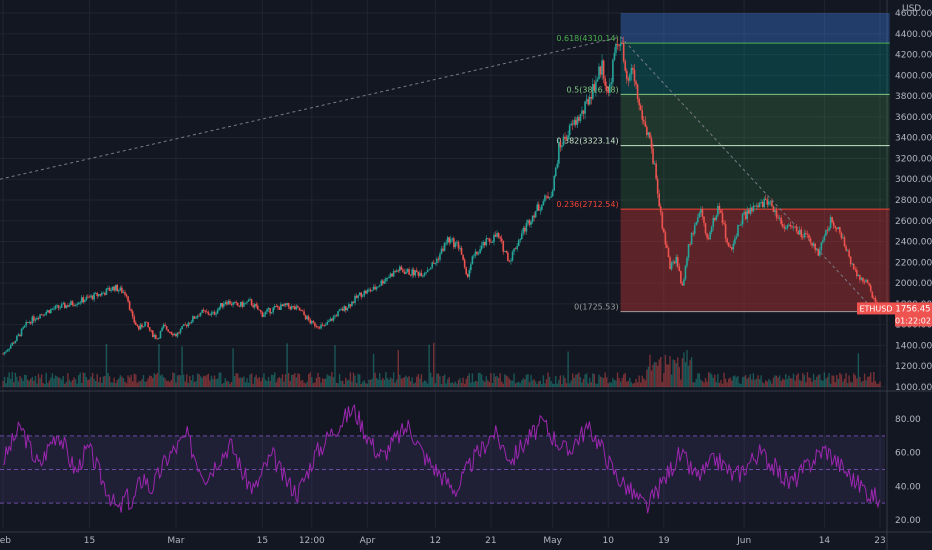 The height and width of the screenshot is (550, 932). What do you see at coordinates (368, 541) in the screenshot?
I see `time-tick-label: Apr` at bounding box center [368, 541].